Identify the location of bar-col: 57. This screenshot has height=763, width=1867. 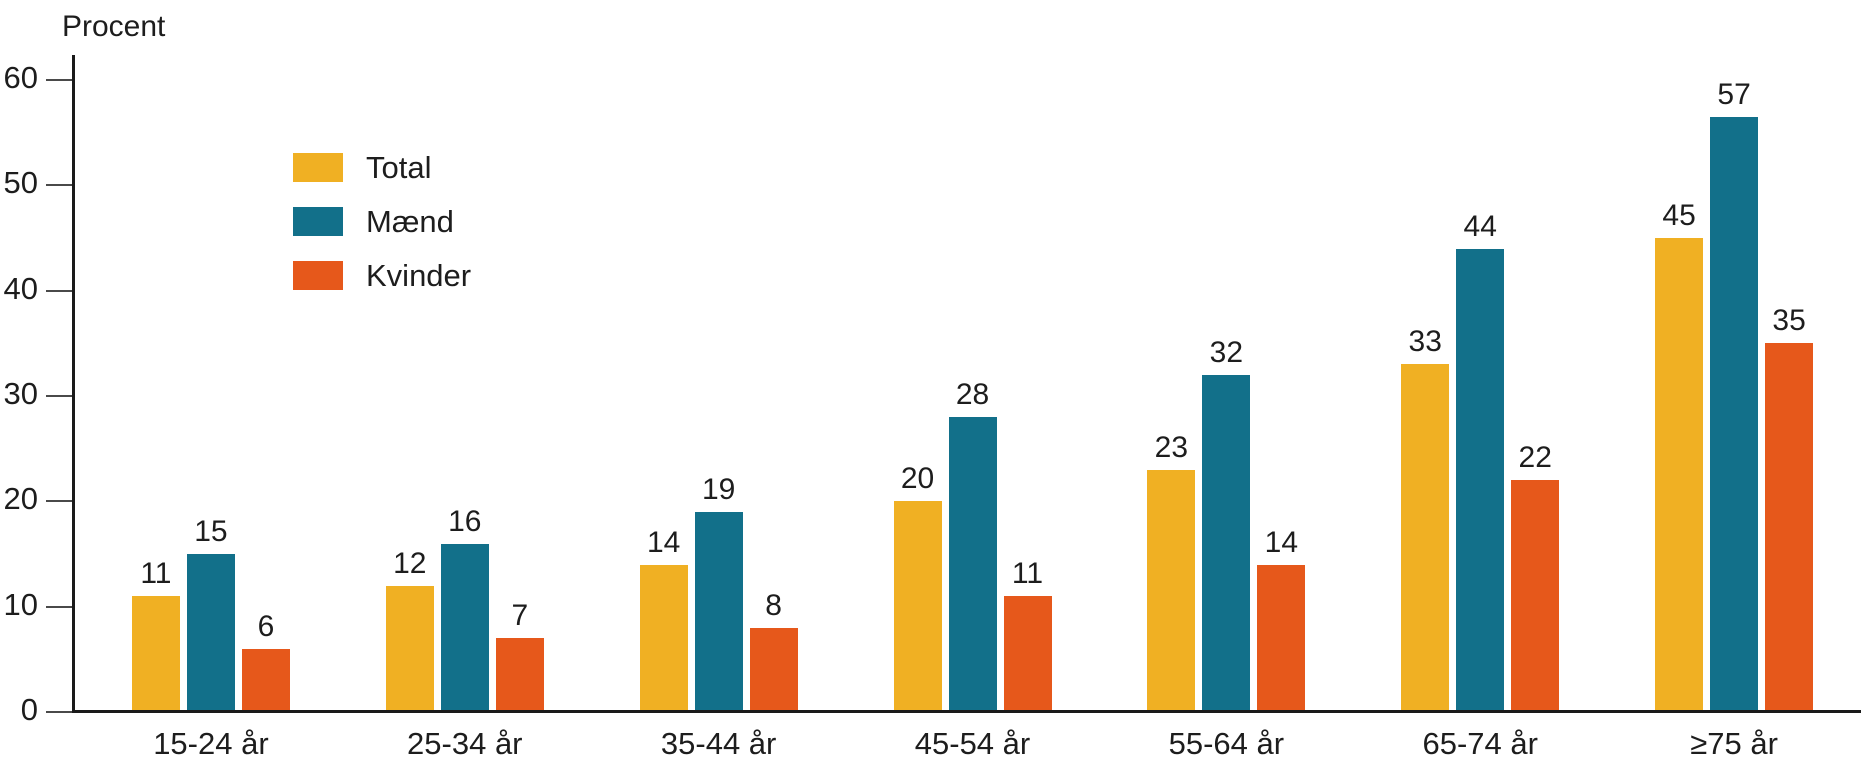
(1734, 395).